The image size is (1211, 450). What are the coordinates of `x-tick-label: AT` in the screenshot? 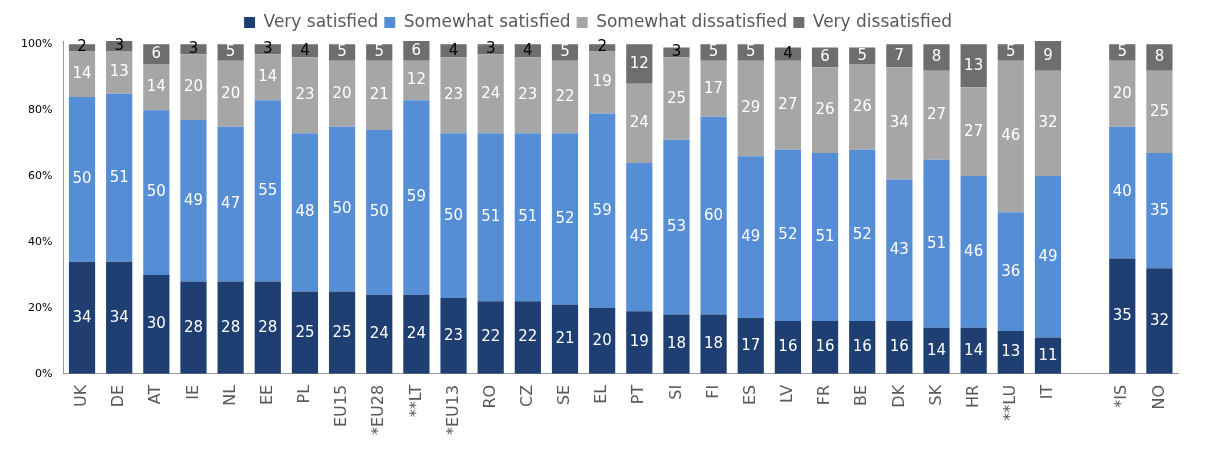 It's located at (155, 394).